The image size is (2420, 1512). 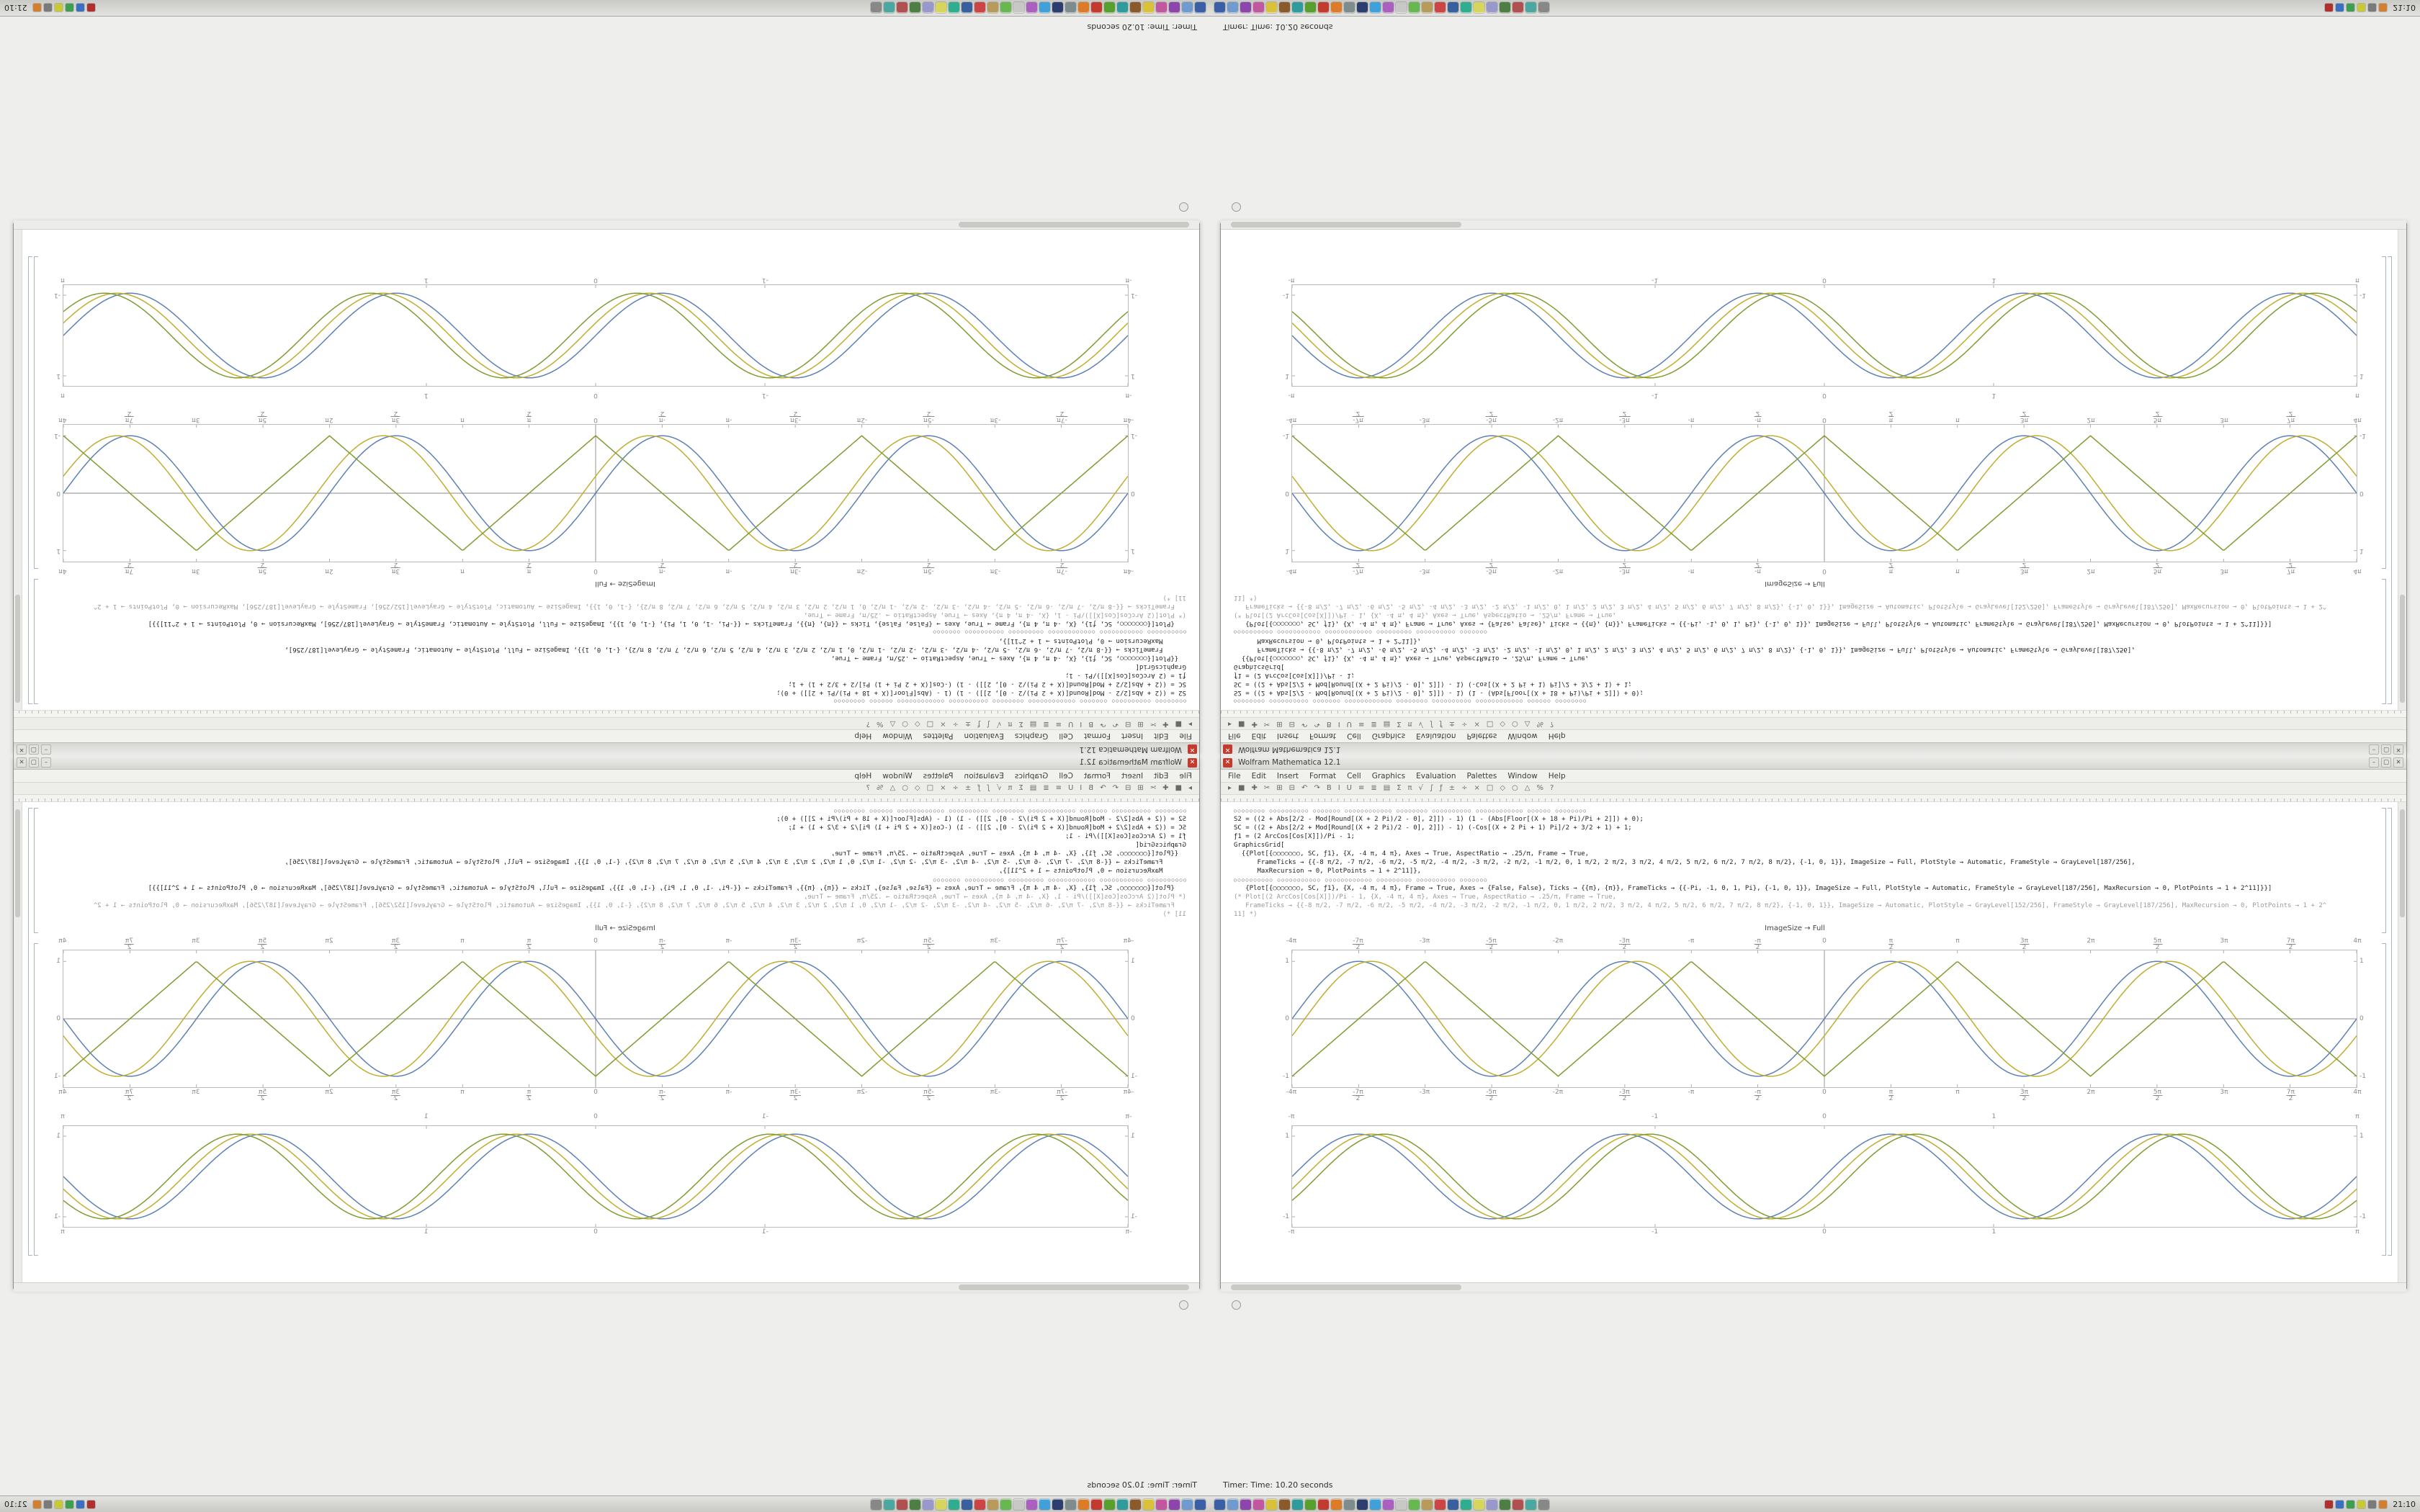 What do you see at coordinates (80, 1504) in the screenshot?
I see `tray-2-icon` at bounding box center [80, 1504].